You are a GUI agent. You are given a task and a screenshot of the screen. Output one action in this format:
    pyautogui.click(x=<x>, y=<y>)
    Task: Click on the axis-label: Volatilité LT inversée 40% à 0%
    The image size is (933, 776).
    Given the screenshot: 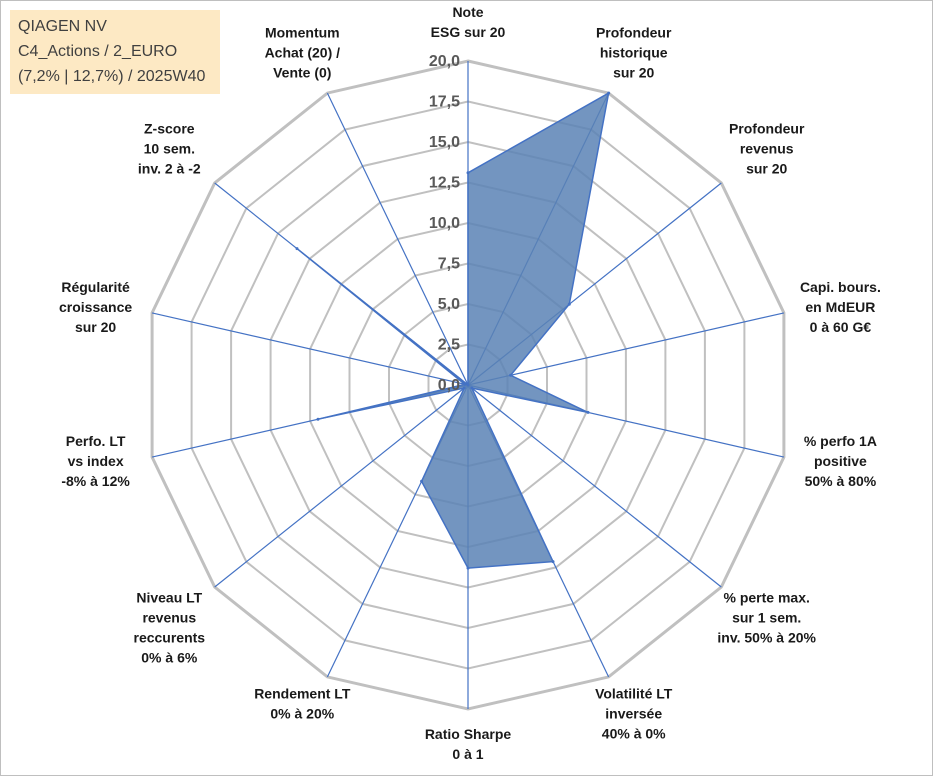 What is the action you would take?
    pyautogui.click(x=634, y=714)
    